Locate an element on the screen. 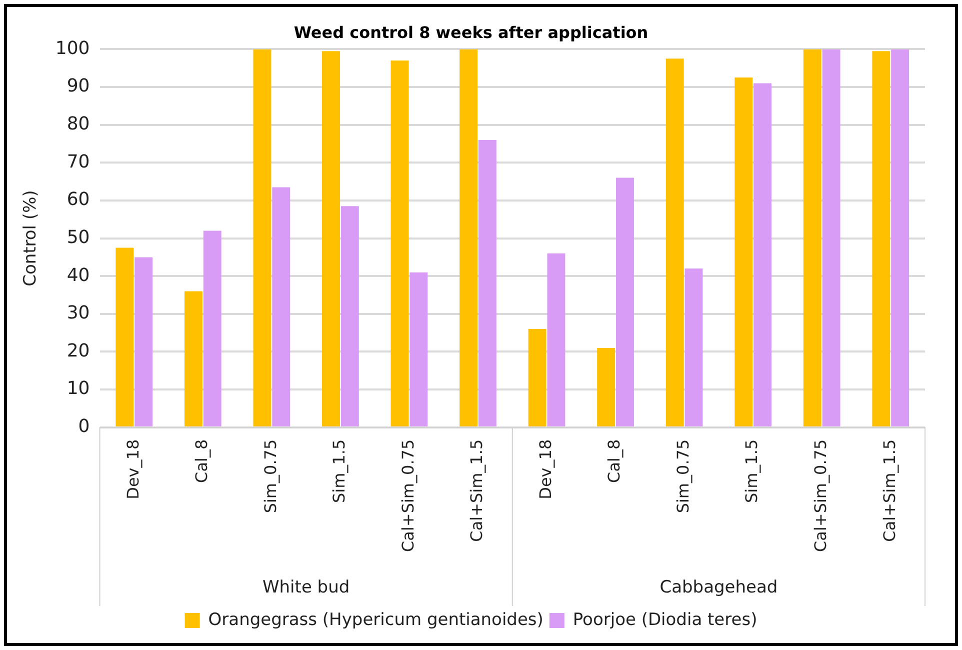  y-tick-label: 70 is located at coordinates (78, 161).